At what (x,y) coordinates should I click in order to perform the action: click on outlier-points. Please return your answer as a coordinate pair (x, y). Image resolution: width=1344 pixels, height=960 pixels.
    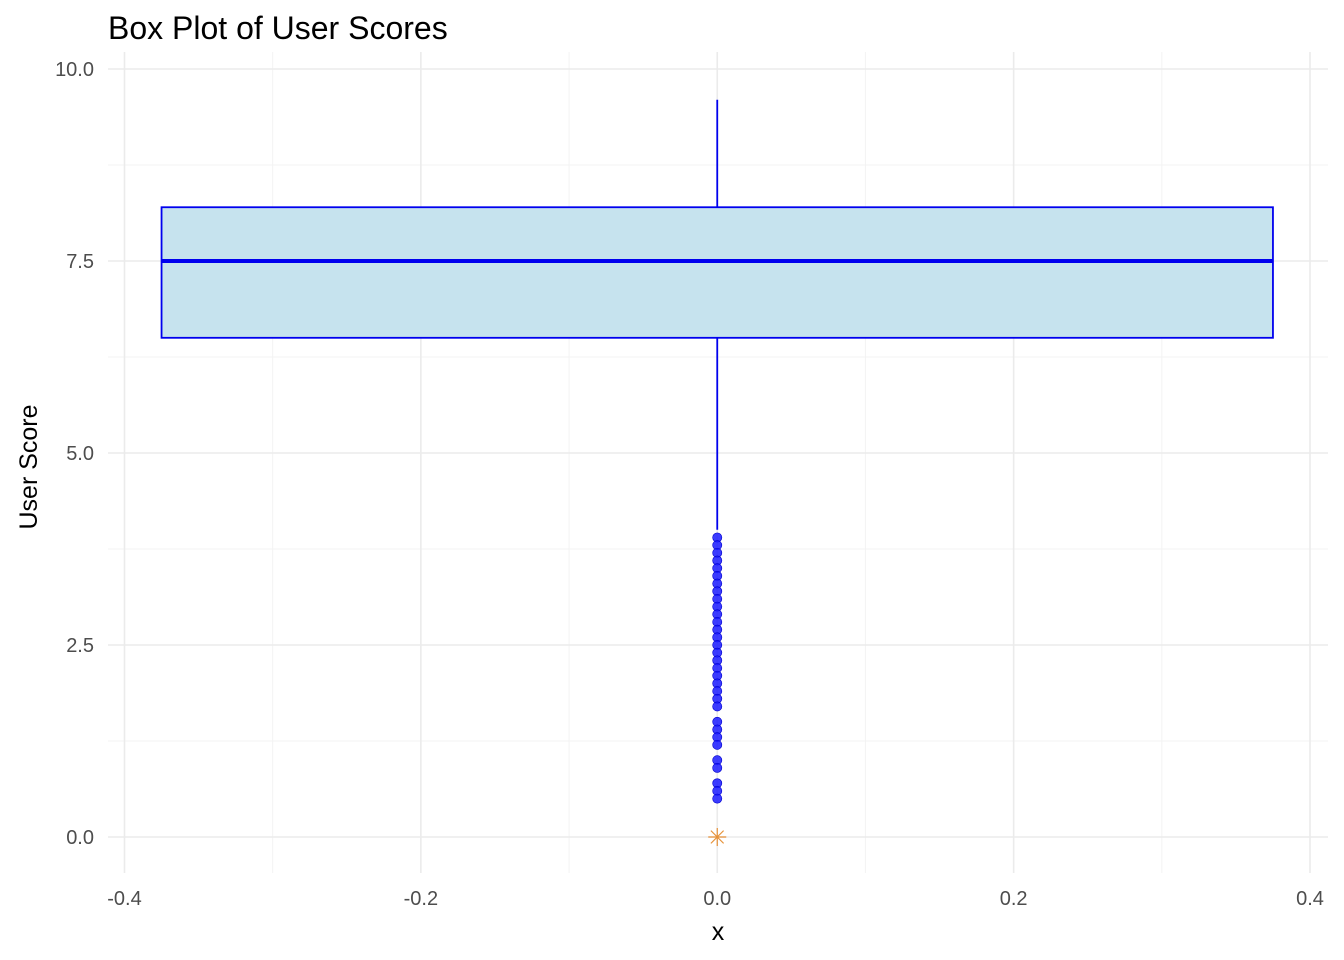
    Looking at the image, I should click on (717, 668).